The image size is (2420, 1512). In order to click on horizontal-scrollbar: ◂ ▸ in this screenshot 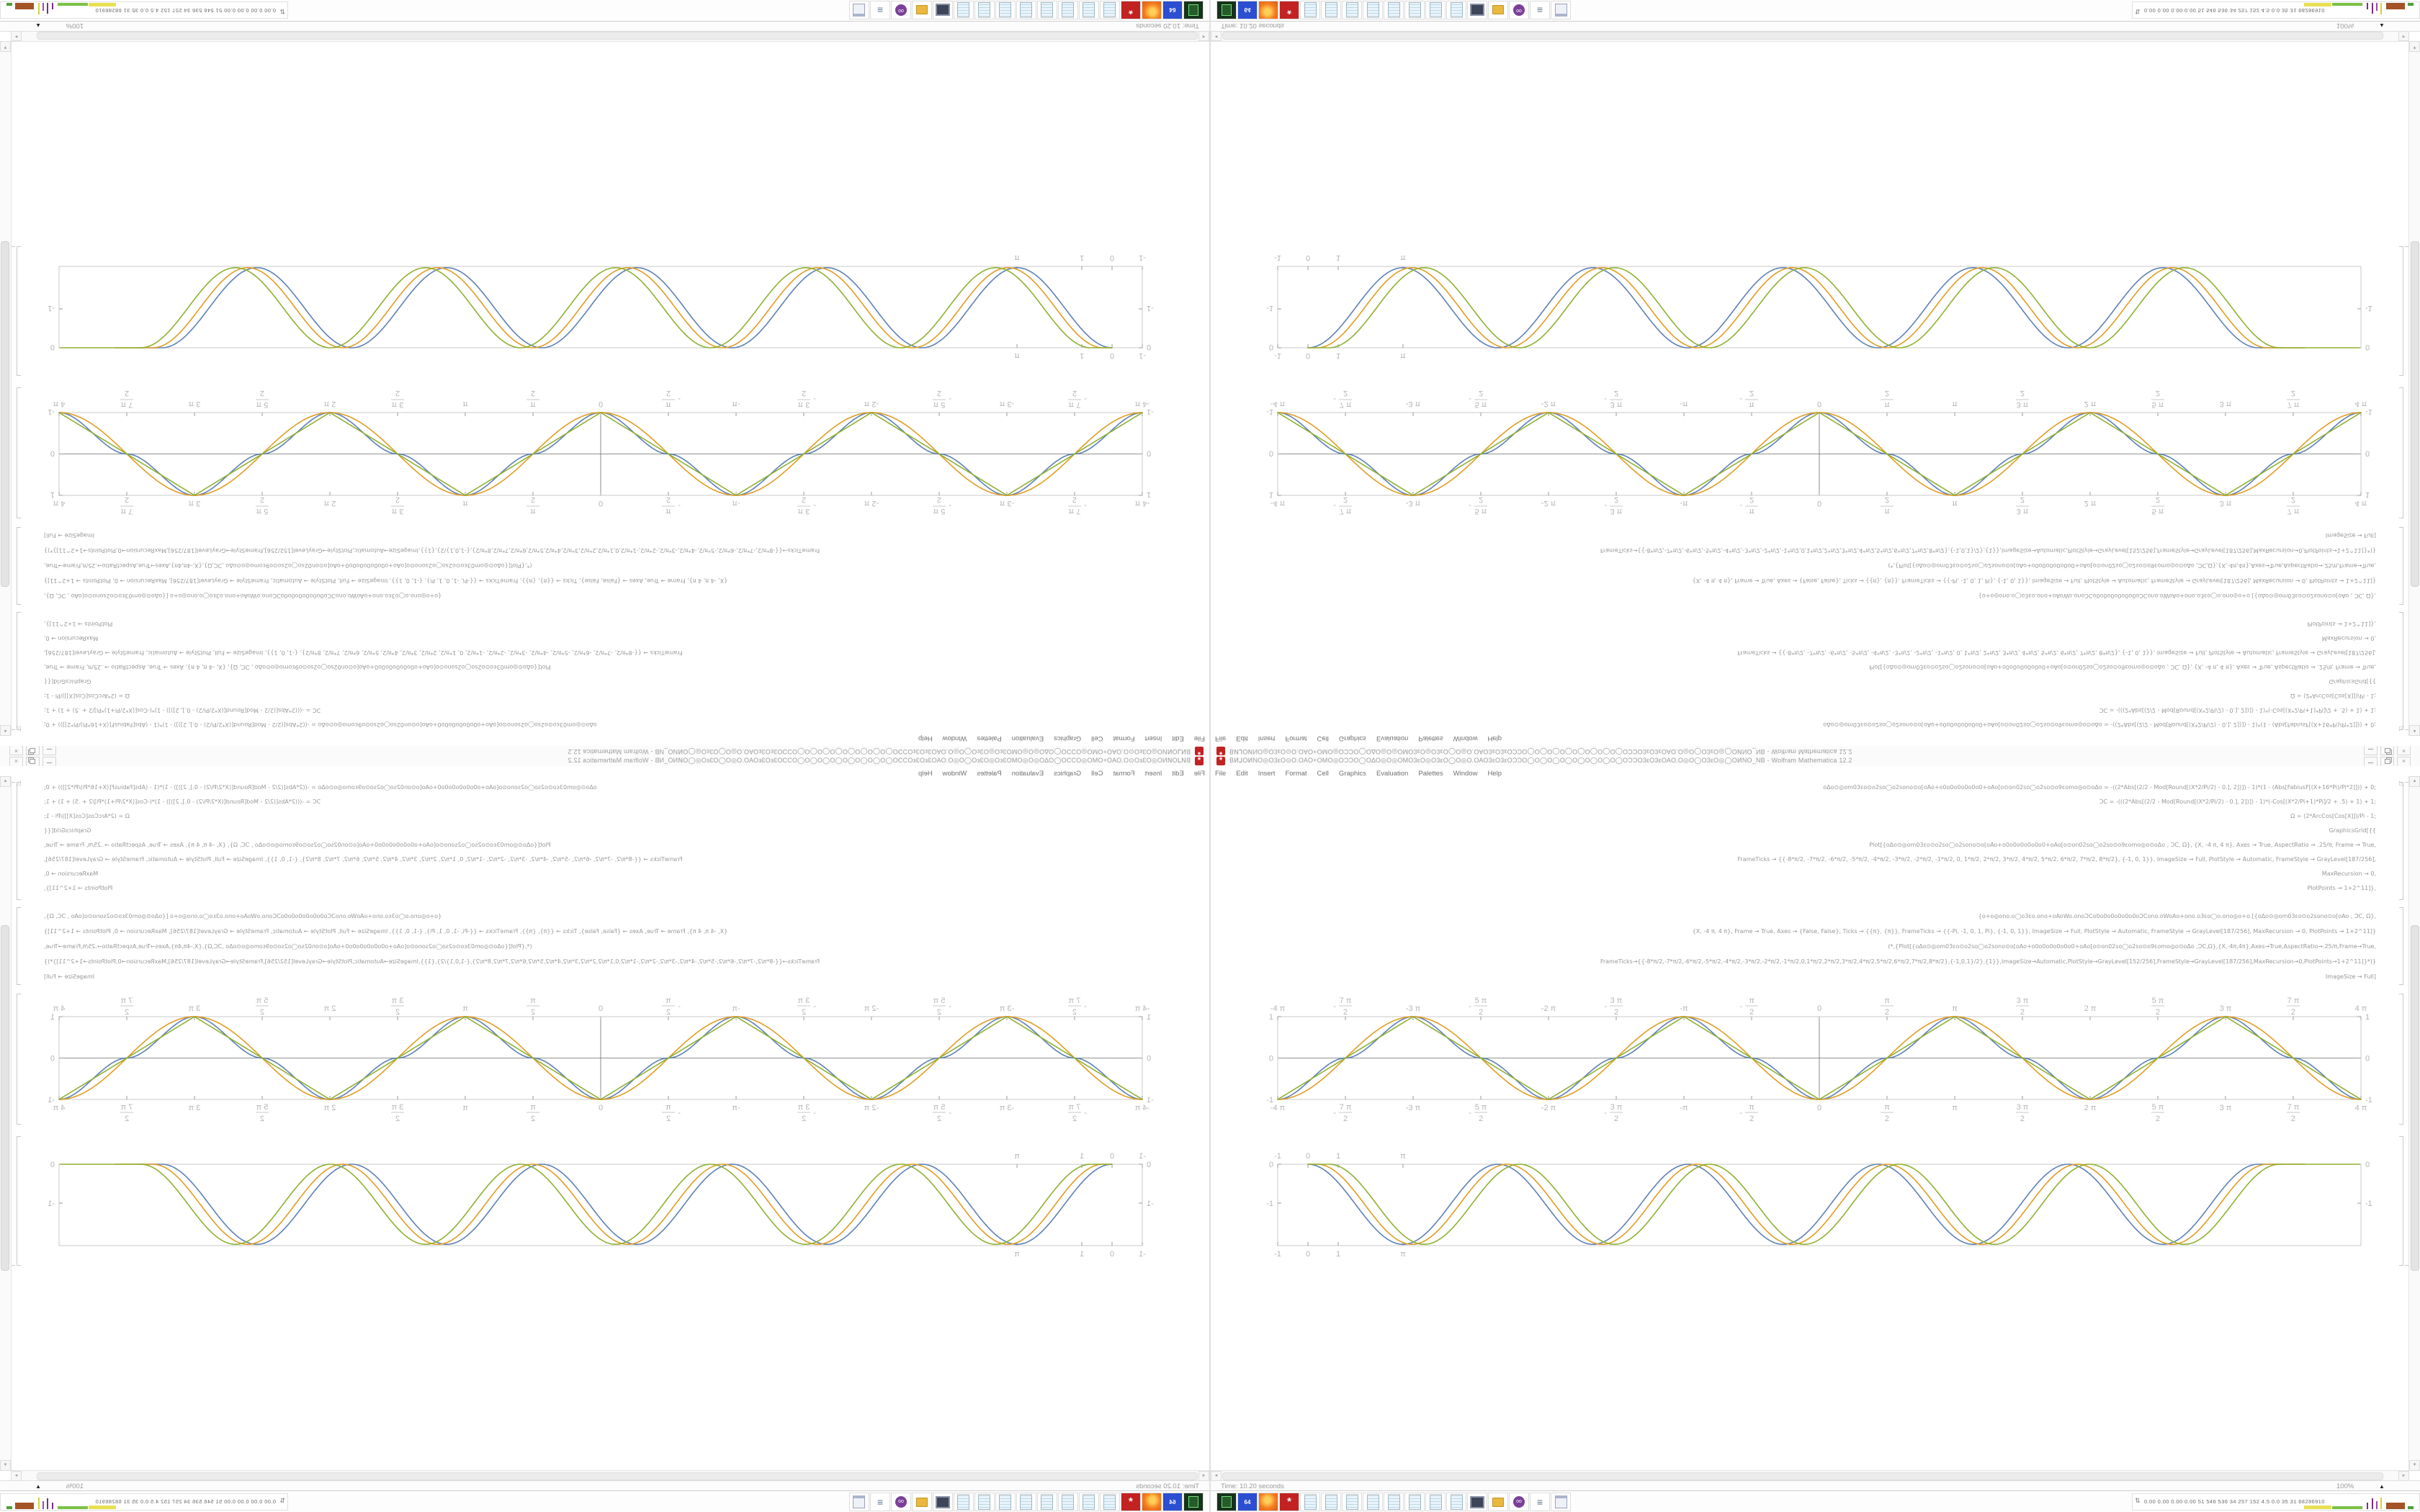, I will do `click(1810, 1476)`.